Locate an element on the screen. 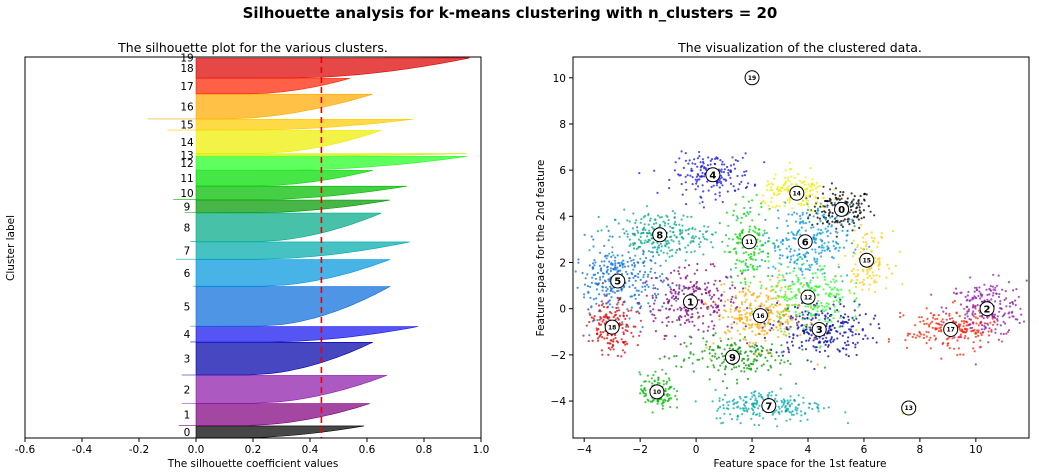 The image size is (1039, 476). cluster-center-12: 12 is located at coordinates (808, 297).